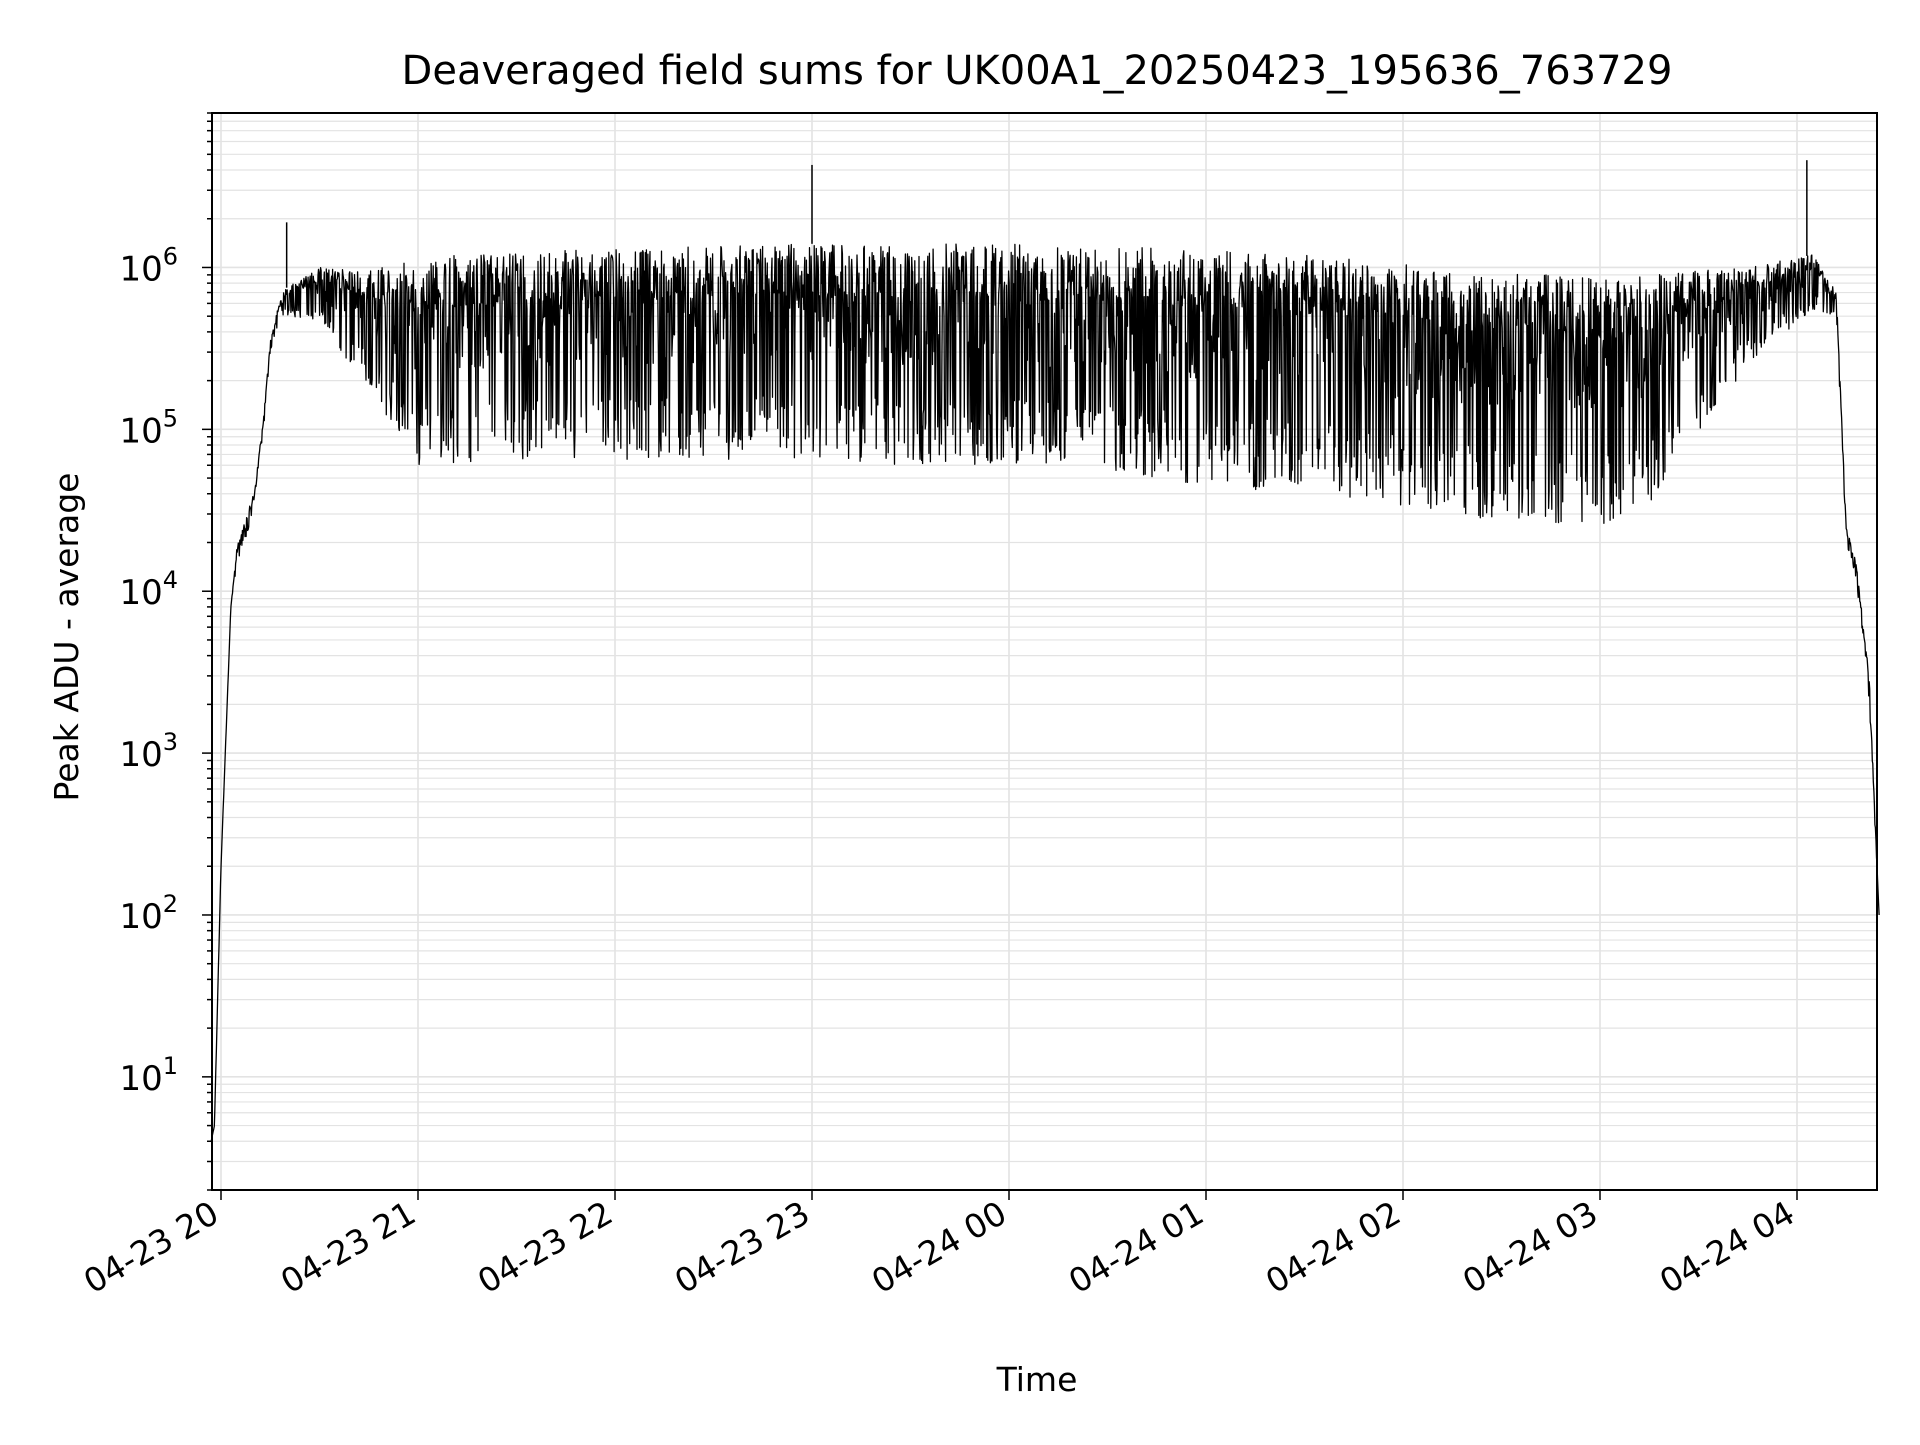  Describe the element at coordinates (148, 265) in the screenshot. I see `y-tick-label: 10⁶` at that location.